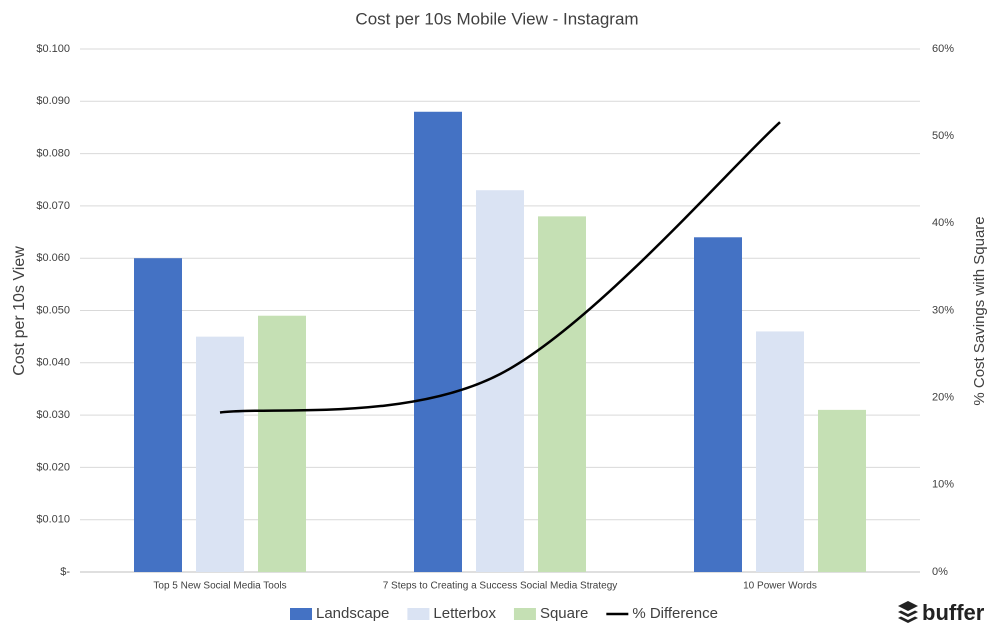  I want to click on y-tick-label: $0.010, so click(53, 520).